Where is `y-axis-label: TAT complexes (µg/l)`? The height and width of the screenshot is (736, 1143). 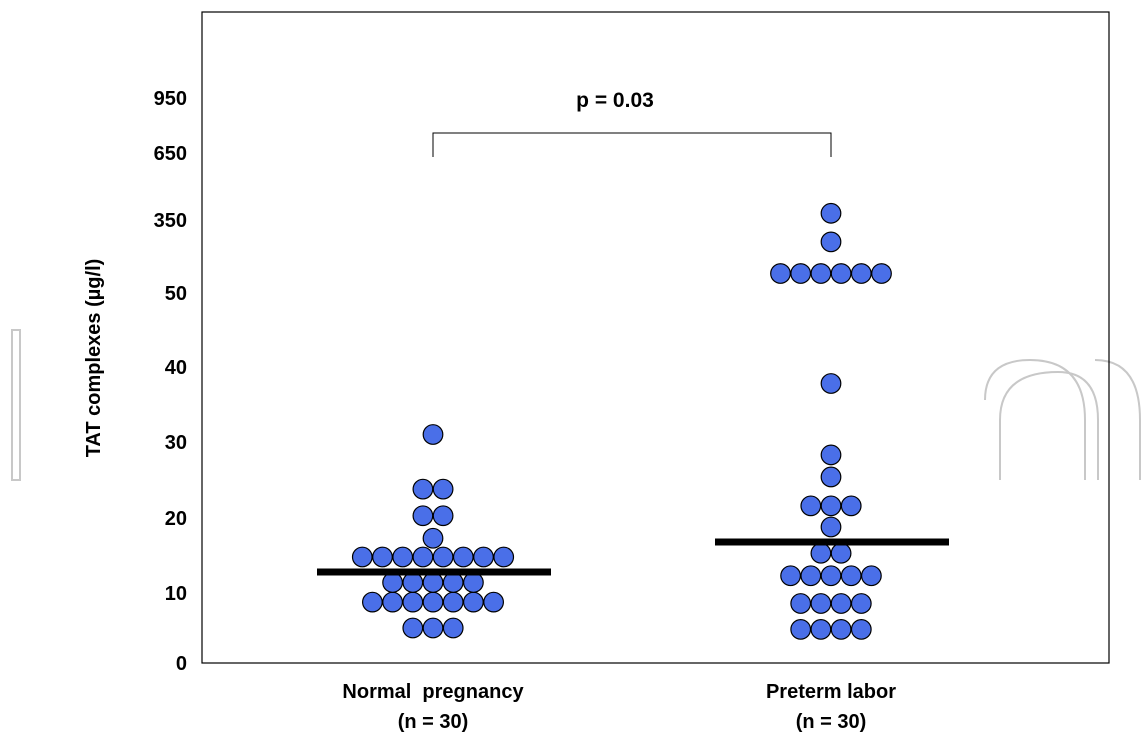
y-axis-label: TAT complexes (µg/l) is located at coordinates (94, 358).